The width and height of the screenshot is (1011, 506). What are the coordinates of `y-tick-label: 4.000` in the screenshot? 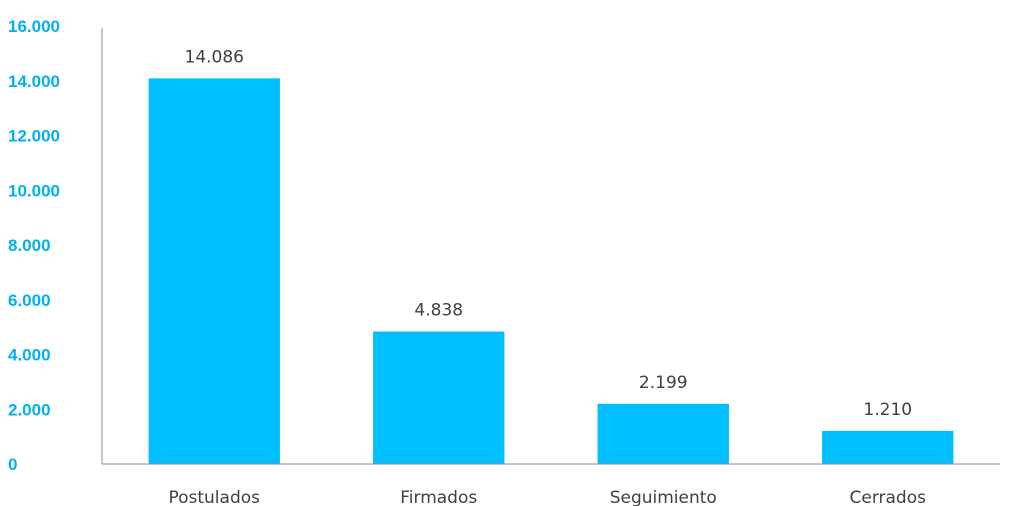 It's located at (29, 355).